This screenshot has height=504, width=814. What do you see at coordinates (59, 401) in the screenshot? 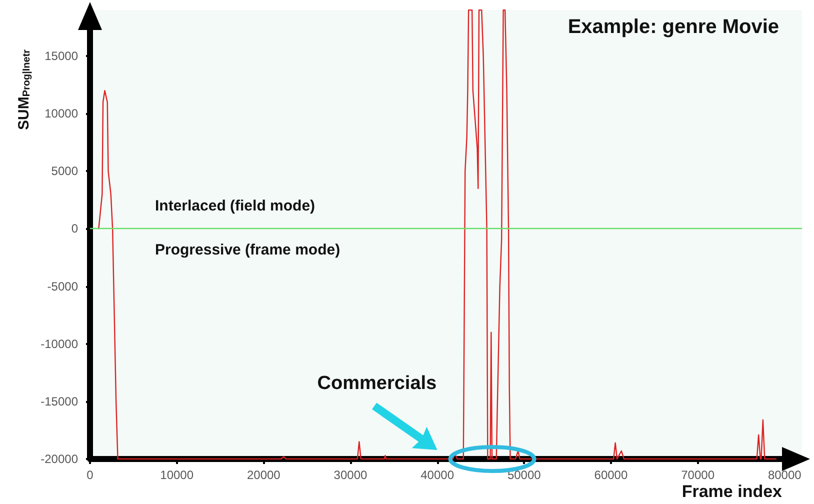
I see `y-tick-label: -15000` at bounding box center [59, 401].